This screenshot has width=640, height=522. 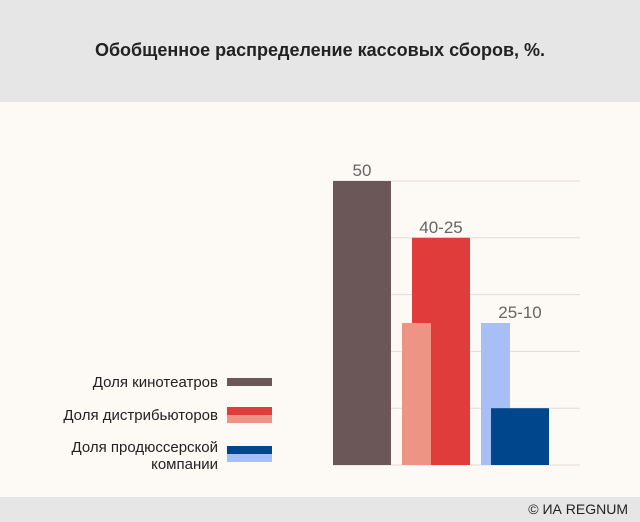 What do you see at coordinates (320, 509) in the screenshot?
I see `footer: © ИА REGNUM` at bounding box center [320, 509].